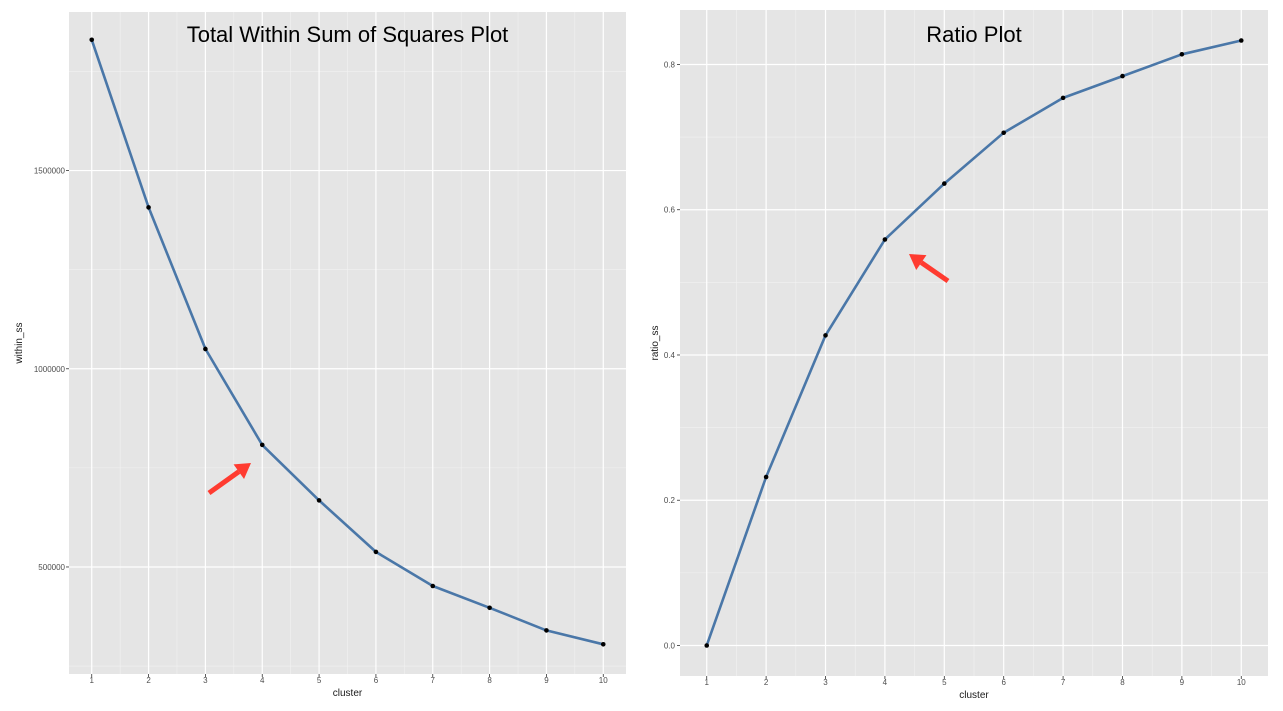  I want to click on y-axis-label: ratio_ss, so click(655, 342).